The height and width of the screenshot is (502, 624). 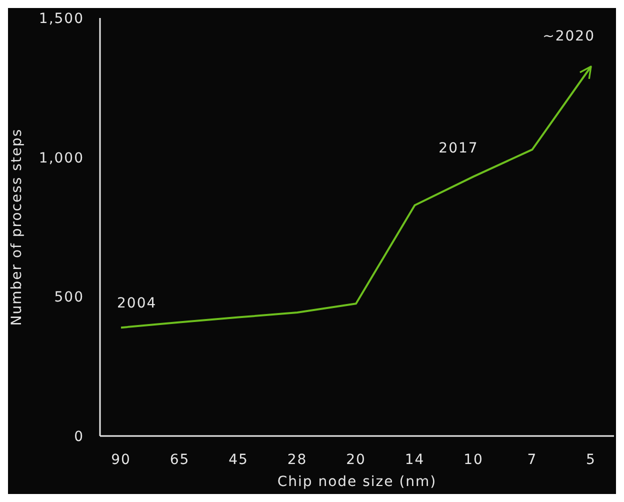 What do you see at coordinates (61, 158) in the screenshot?
I see `y-tick-label: 1,000` at bounding box center [61, 158].